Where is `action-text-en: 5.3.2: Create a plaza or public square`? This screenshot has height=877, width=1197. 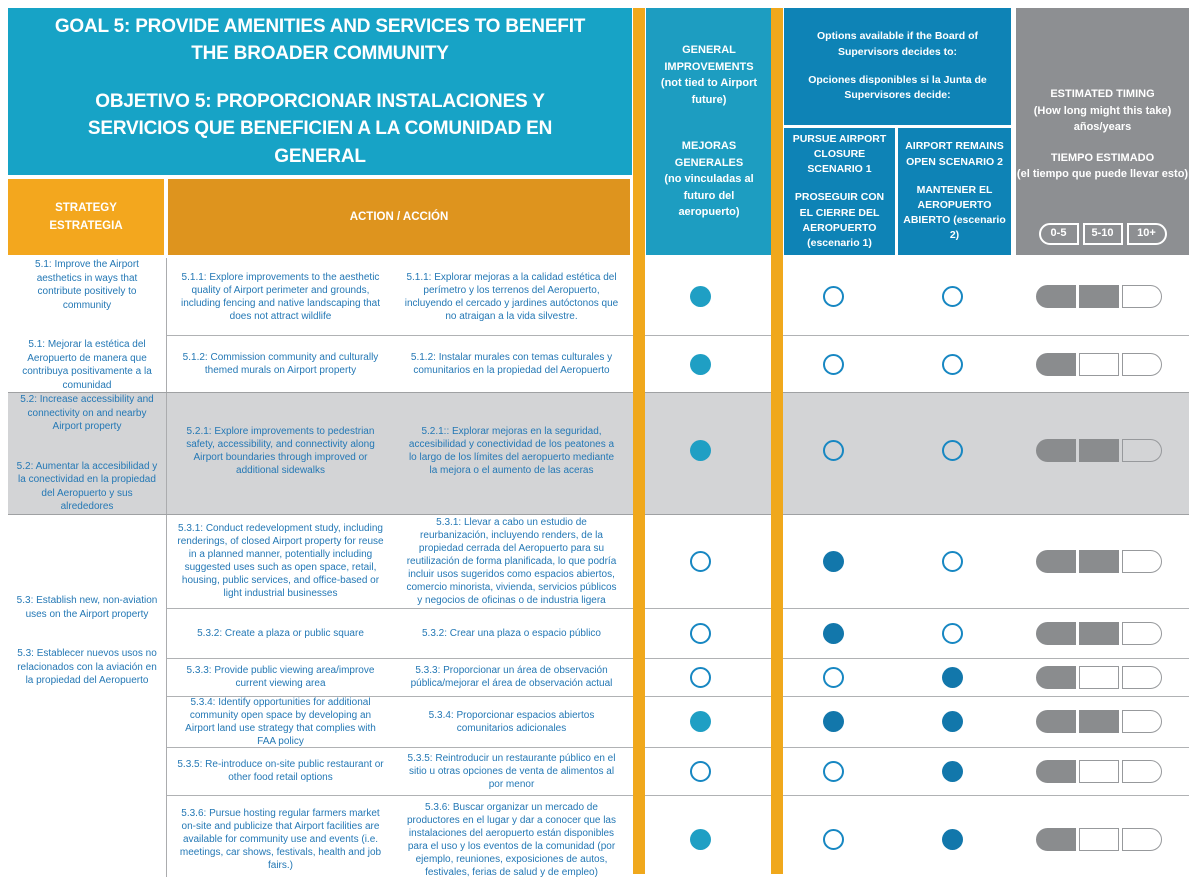
action-text-en: 5.3.2: Create a plaza or public square is located at coordinates (280, 633).